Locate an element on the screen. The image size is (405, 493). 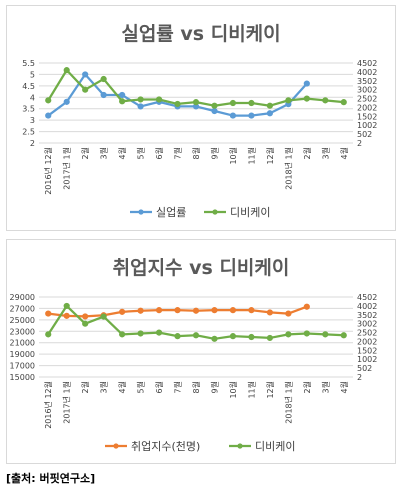
x-tick-label: 11월 is located at coordinates (251, 156).